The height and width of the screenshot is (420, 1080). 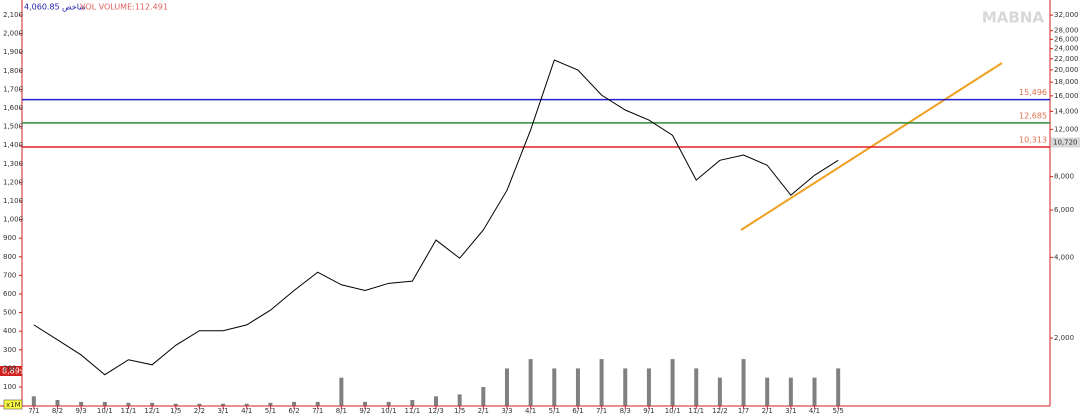 I want to click on y-tick-label: 400, so click(x=9, y=331).